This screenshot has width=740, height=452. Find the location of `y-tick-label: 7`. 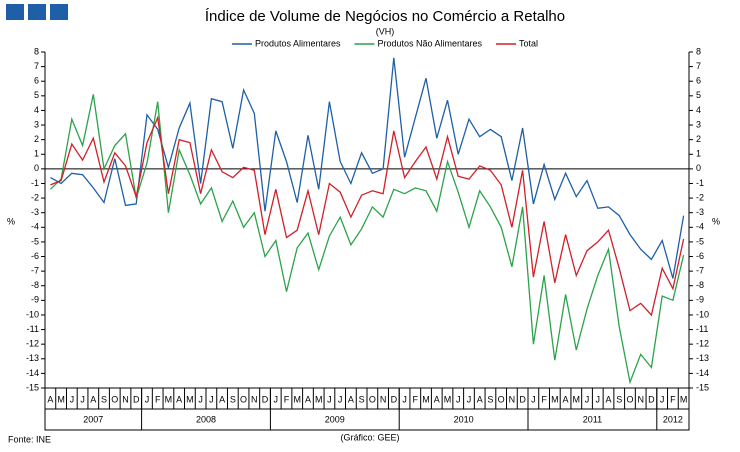

y-tick-label: 7 is located at coordinates (36, 66).